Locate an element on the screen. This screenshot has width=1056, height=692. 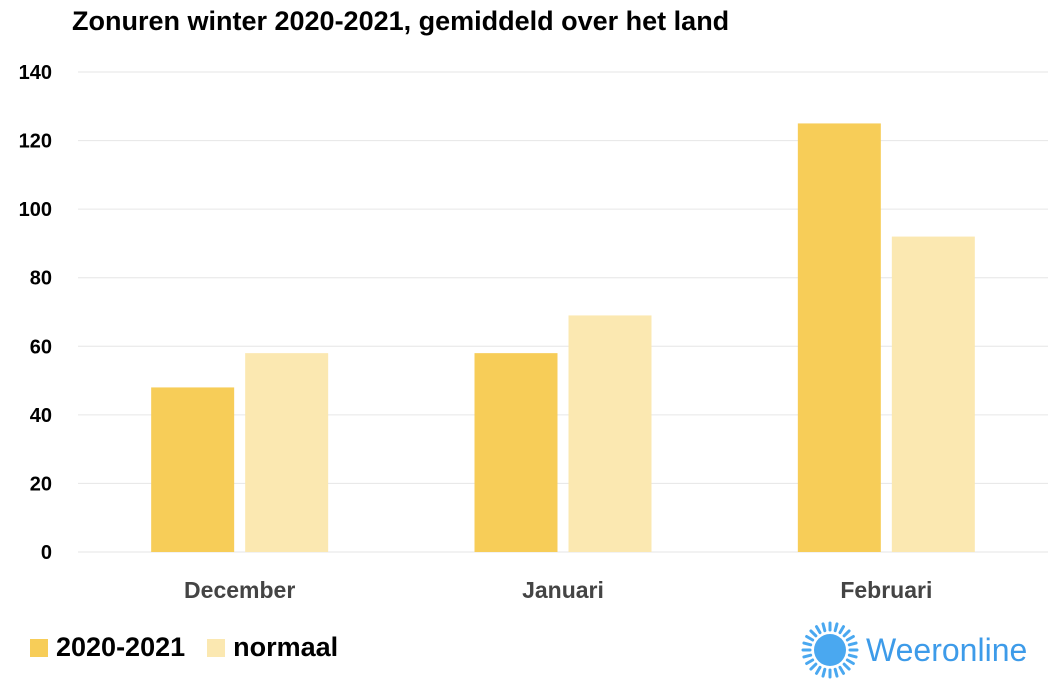
y-tick-label: 0 is located at coordinates (46, 553).